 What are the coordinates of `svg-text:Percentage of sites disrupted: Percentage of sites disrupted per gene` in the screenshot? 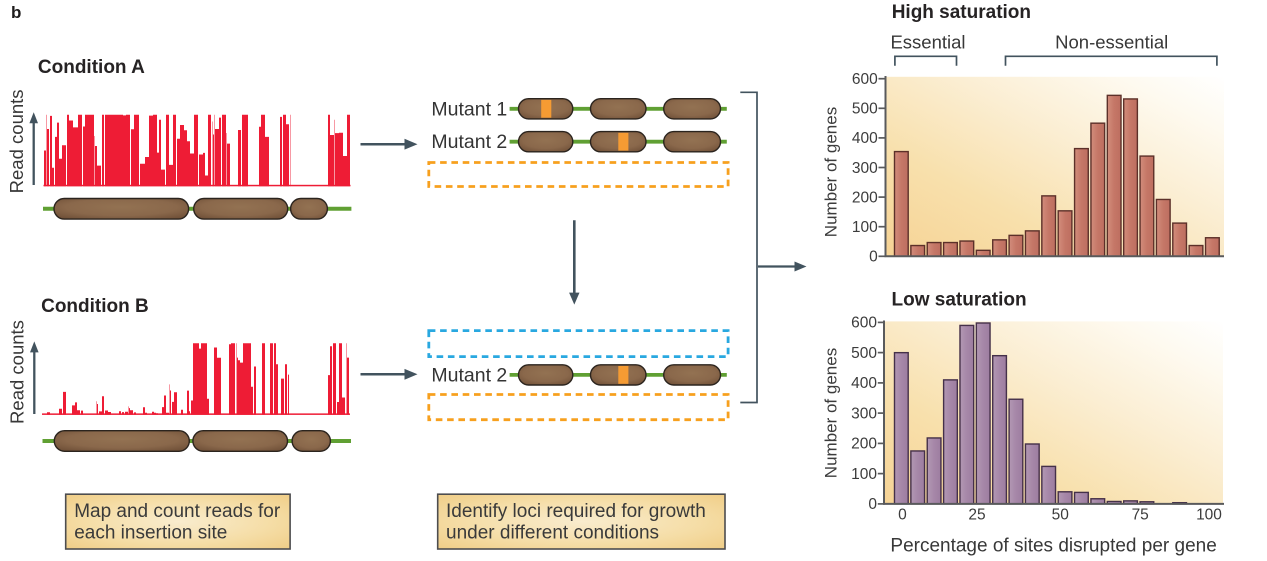 It's located at (1053, 545).